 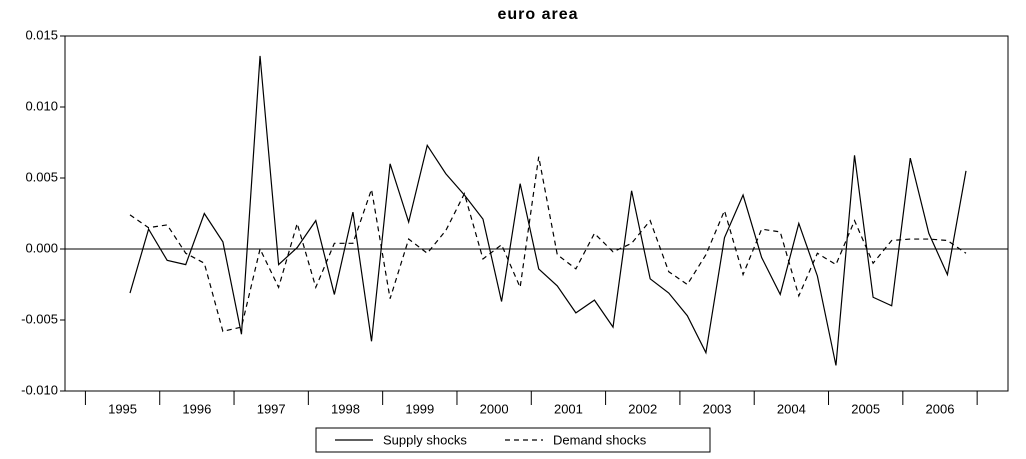 I want to click on x-tick-label: 1996, so click(x=196, y=408).